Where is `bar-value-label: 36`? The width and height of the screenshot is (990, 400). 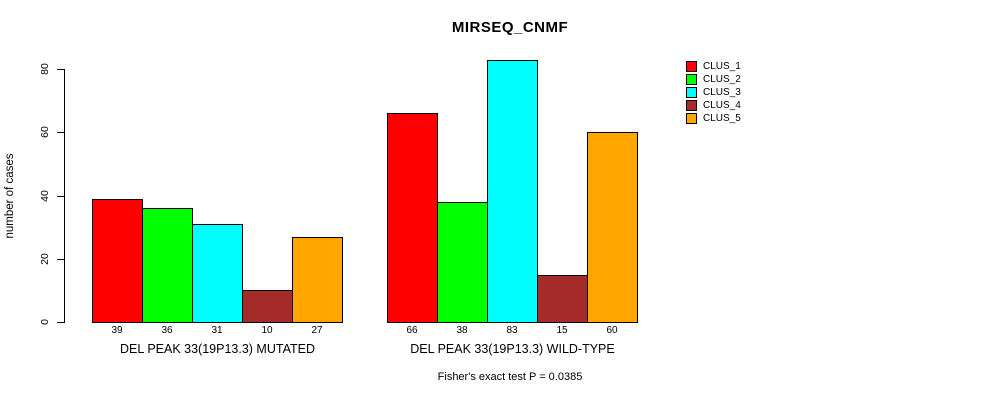
bar-value-label: 36 is located at coordinates (167, 330).